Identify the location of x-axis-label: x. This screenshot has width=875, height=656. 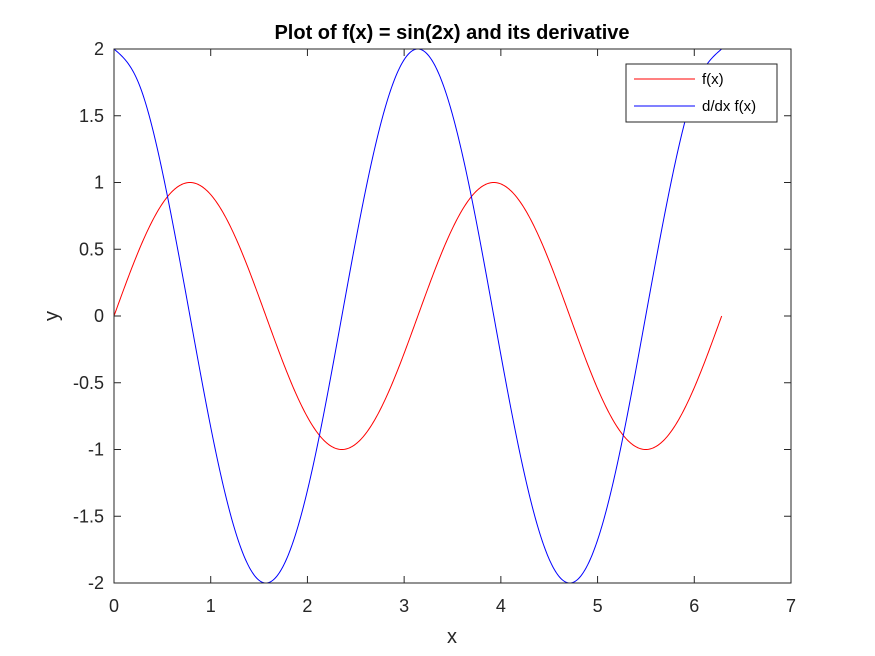
(452, 637).